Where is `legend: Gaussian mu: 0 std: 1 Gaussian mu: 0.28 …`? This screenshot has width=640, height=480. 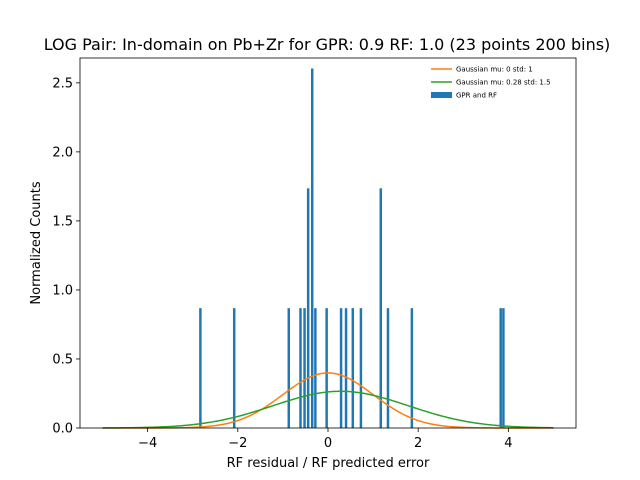
legend: Gaussian mu: 0 std: 1 Gaussian mu: 0.28 … is located at coordinates (491, 83).